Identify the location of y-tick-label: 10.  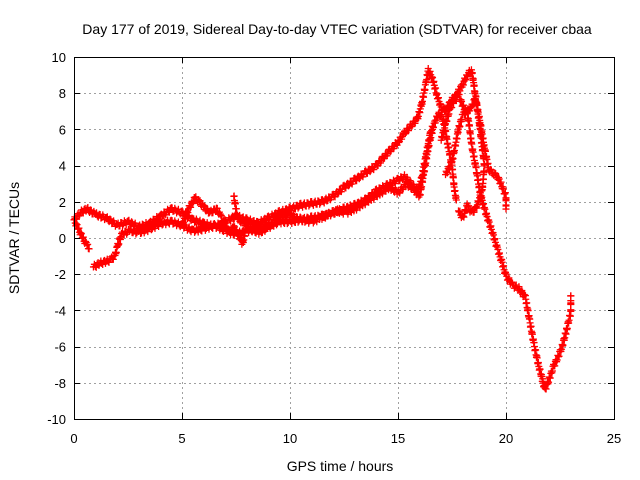
(59, 57).